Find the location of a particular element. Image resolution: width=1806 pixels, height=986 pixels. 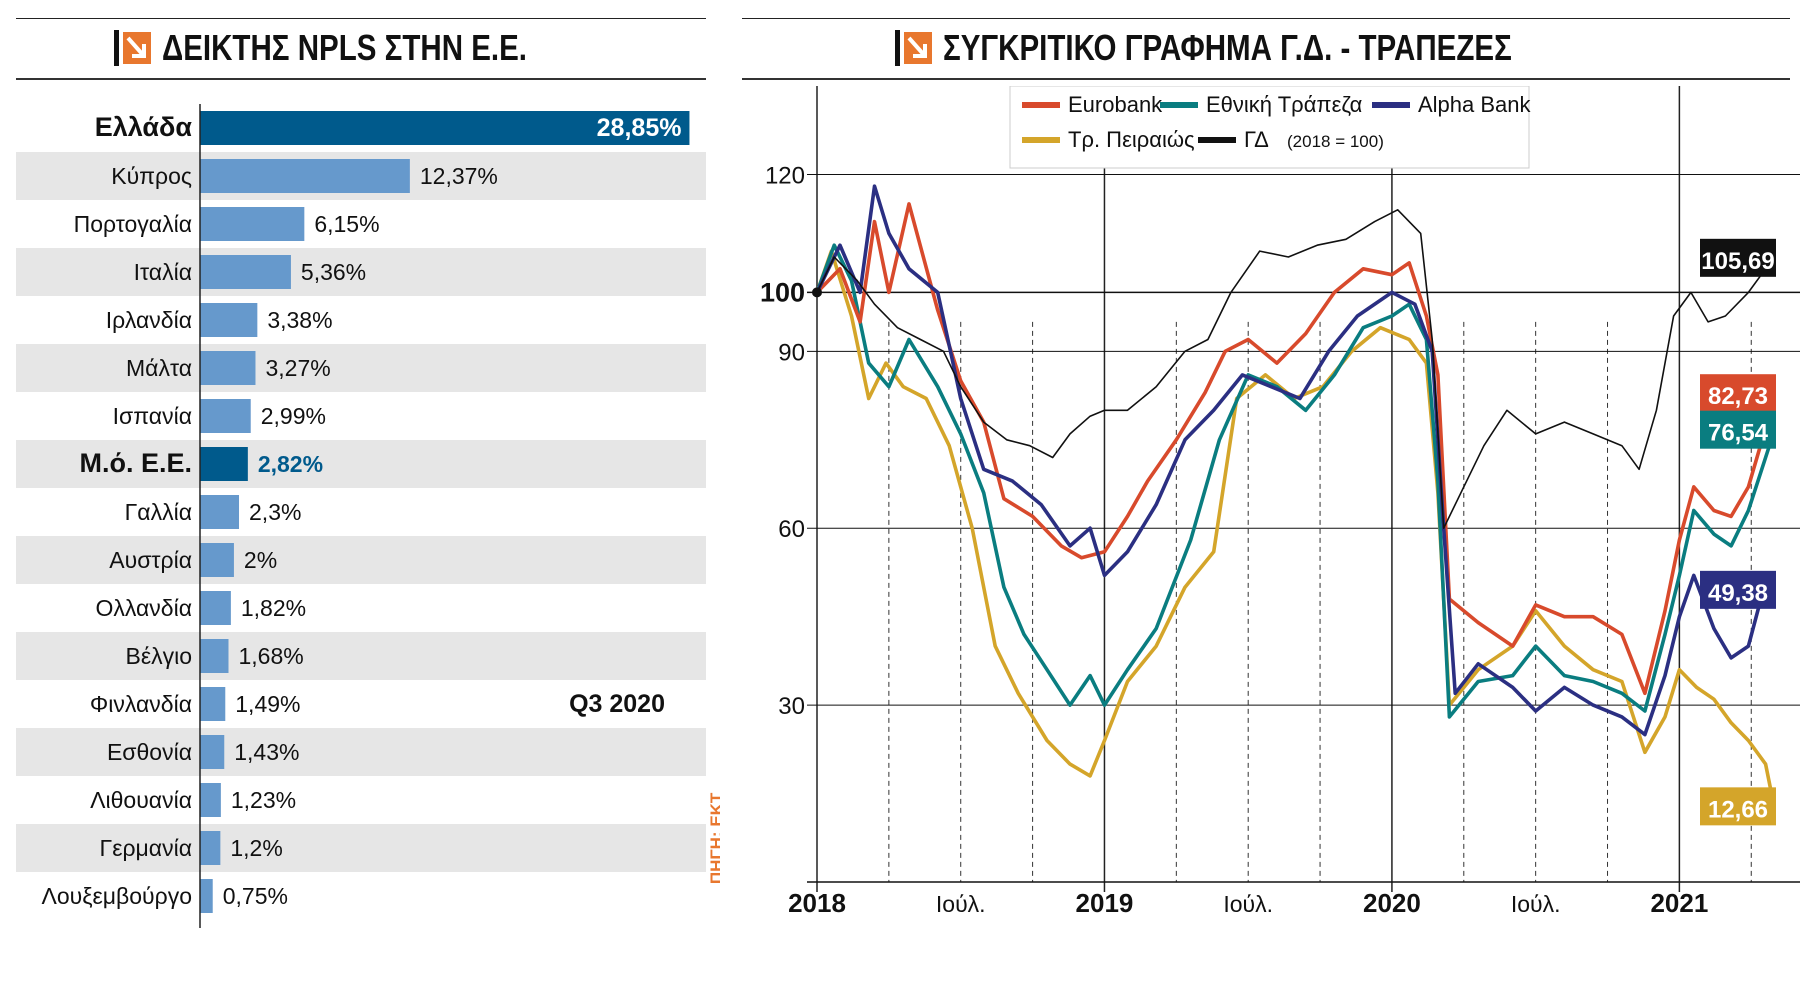

legend-label: Εθνική Τράπεζα is located at coordinates (1284, 104).